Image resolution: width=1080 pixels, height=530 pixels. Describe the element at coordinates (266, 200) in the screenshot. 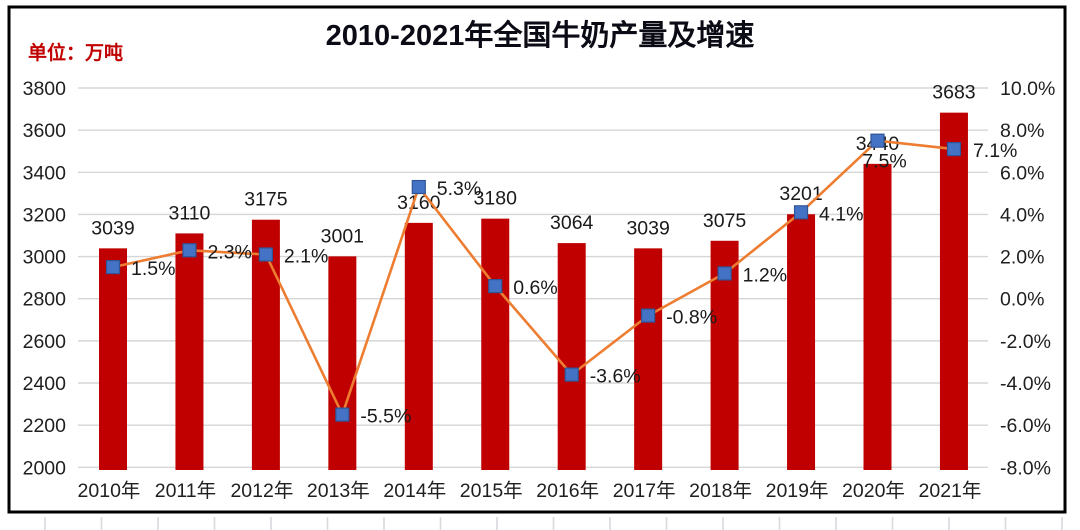

I see `bar-value-label: 3175` at that location.